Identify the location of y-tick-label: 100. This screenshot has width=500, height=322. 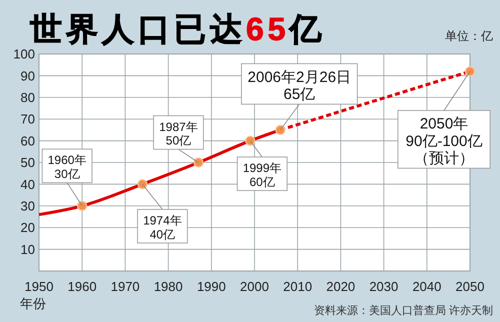
(24, 54).